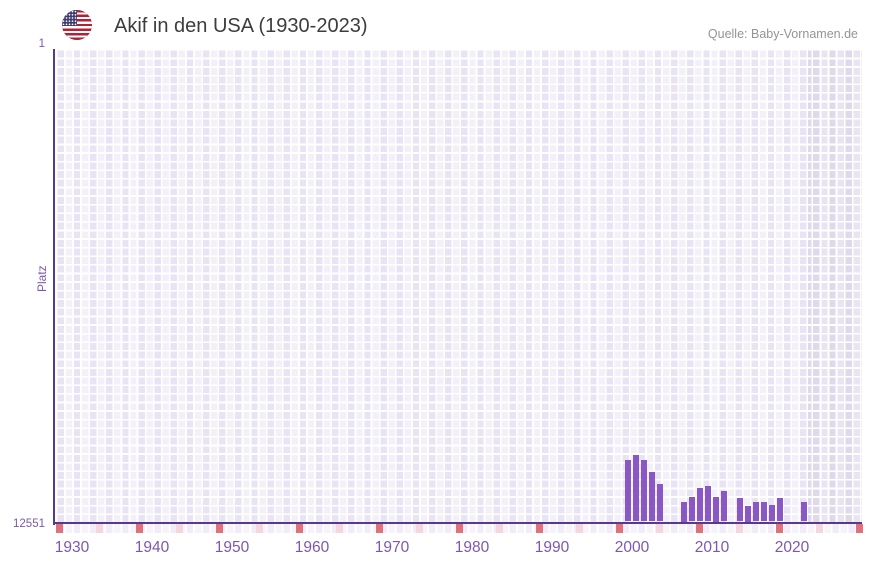 This screenshot has width=873, height=567. Describe the element at coordinates (756, 511) in the screenshot. I see `bar-2016` at that location.